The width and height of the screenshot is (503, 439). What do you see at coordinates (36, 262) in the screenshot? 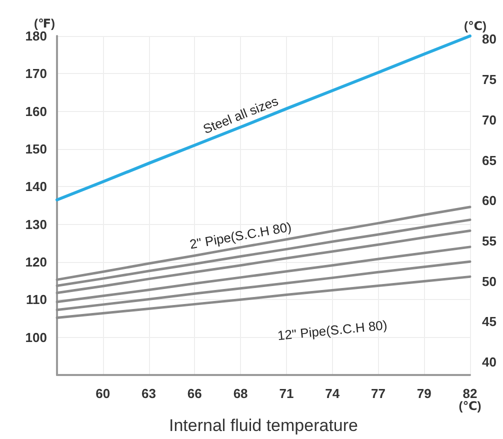
I see `y-tick-label: 120` at bounding box center [36, 262].